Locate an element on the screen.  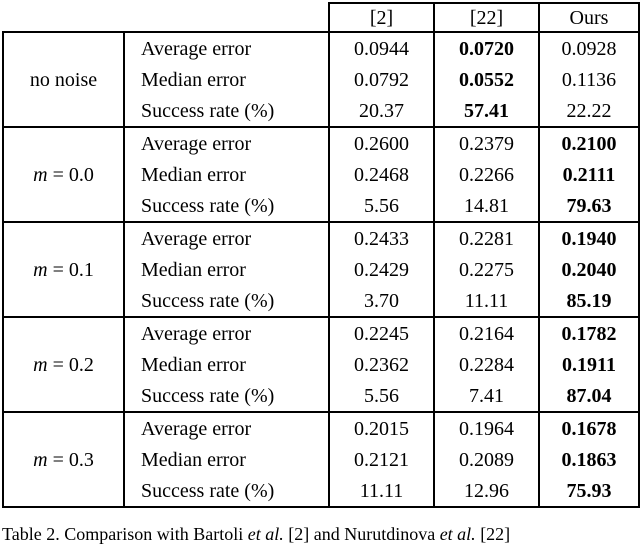
caption-text: [22] is located at coordinates (493, 534).